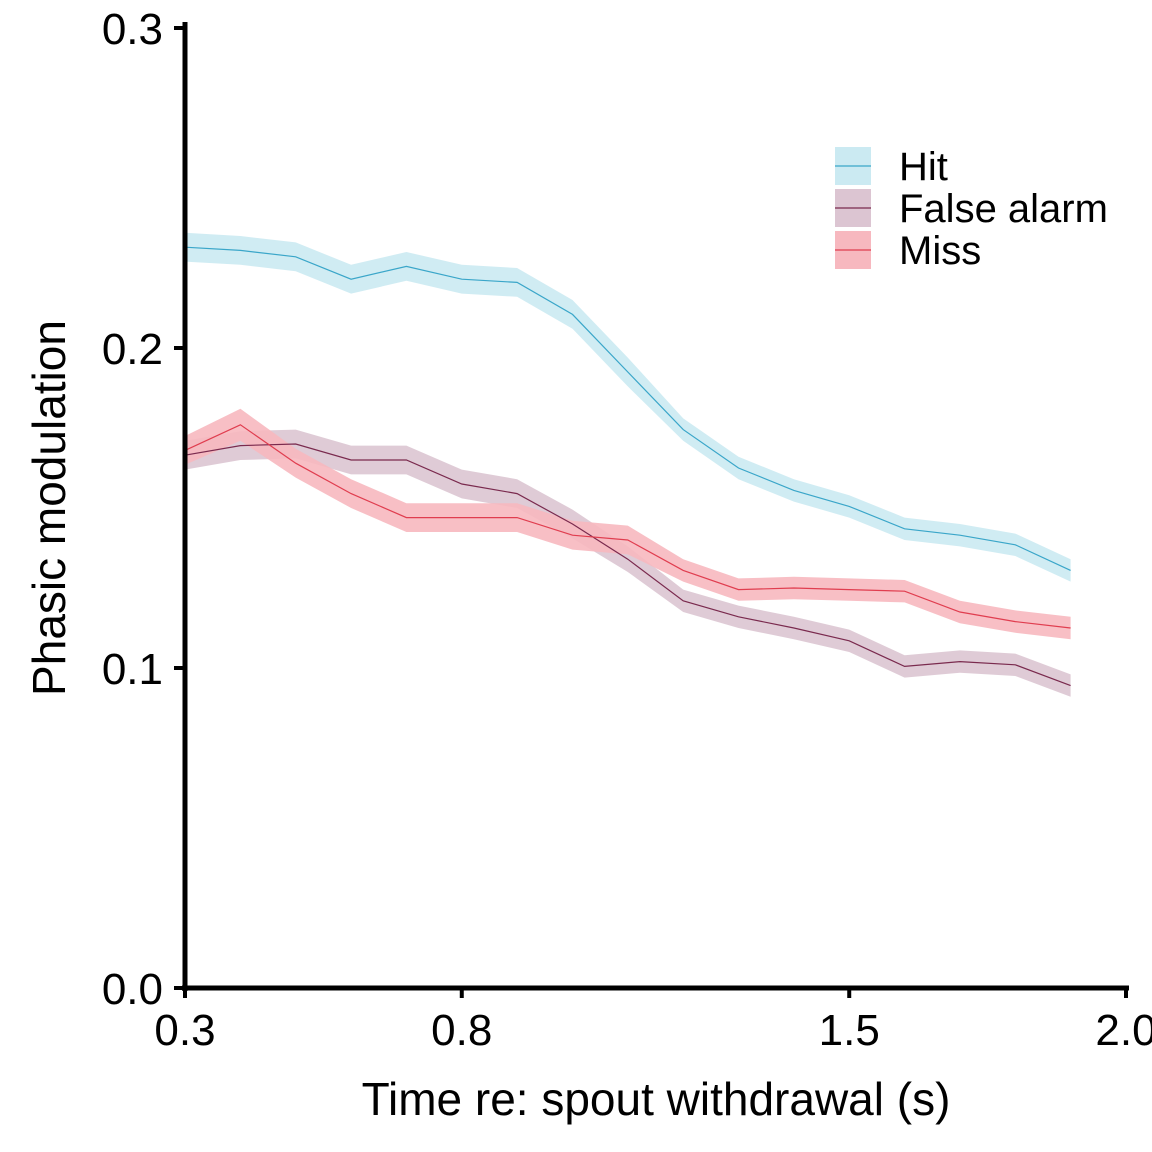  I want to click on line-miss, so click(627, 526).